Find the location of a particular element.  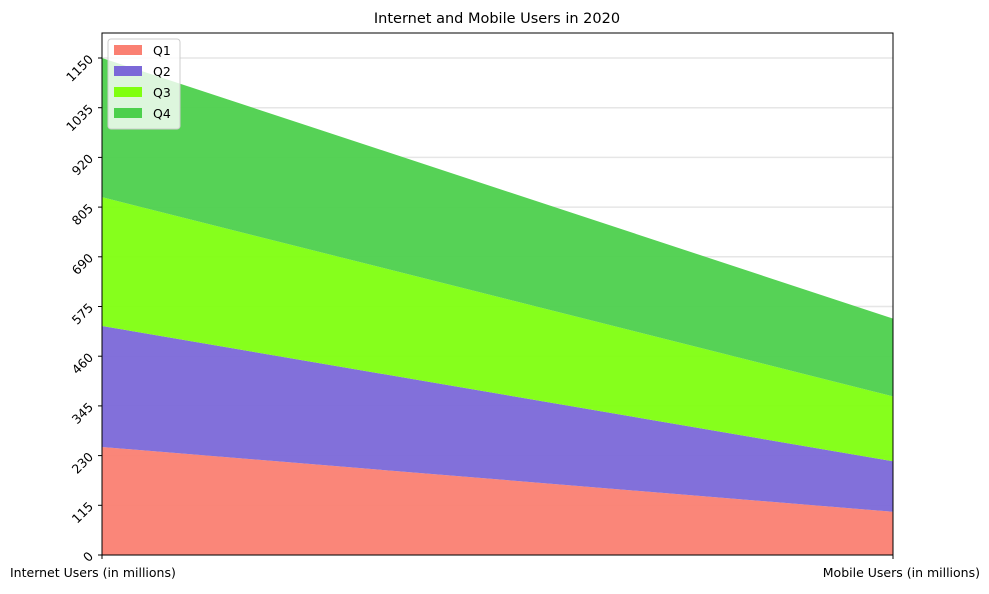

y-tick-label-0: 0 is located at coordinates (88, 556).